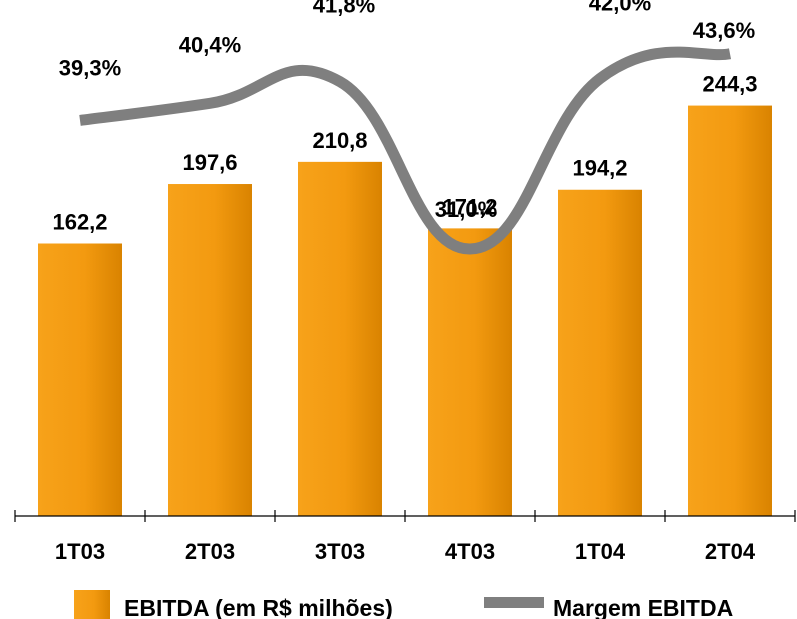 The image size is (797, 619). What do you see at coordinates (258, 607) in the screenshot?
I see `legend-bar-label: EBITDA (em R$ milhões)` at bounding box center [258, 607].